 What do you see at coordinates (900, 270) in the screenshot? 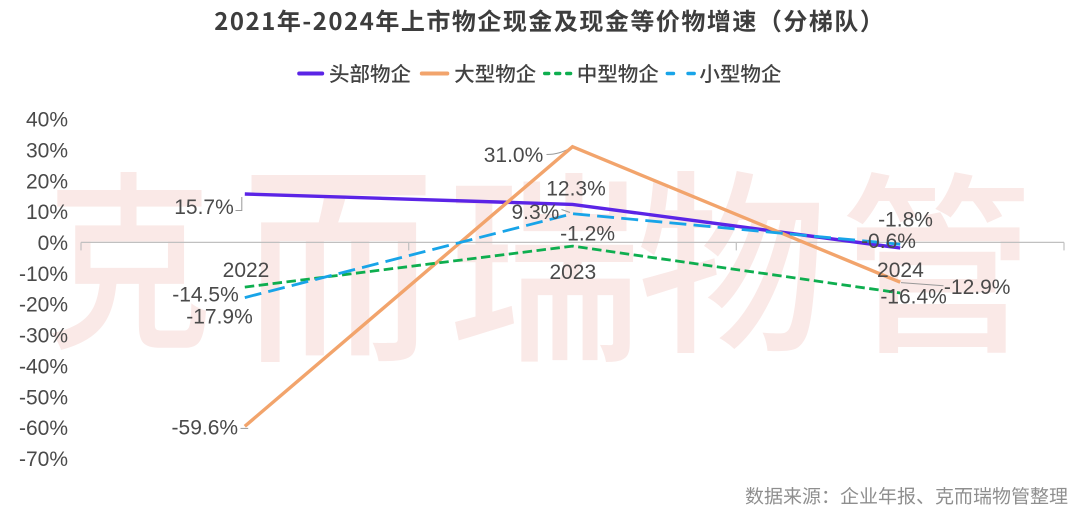
I see `svg-text: 2024` at bounding box center [900, 270].